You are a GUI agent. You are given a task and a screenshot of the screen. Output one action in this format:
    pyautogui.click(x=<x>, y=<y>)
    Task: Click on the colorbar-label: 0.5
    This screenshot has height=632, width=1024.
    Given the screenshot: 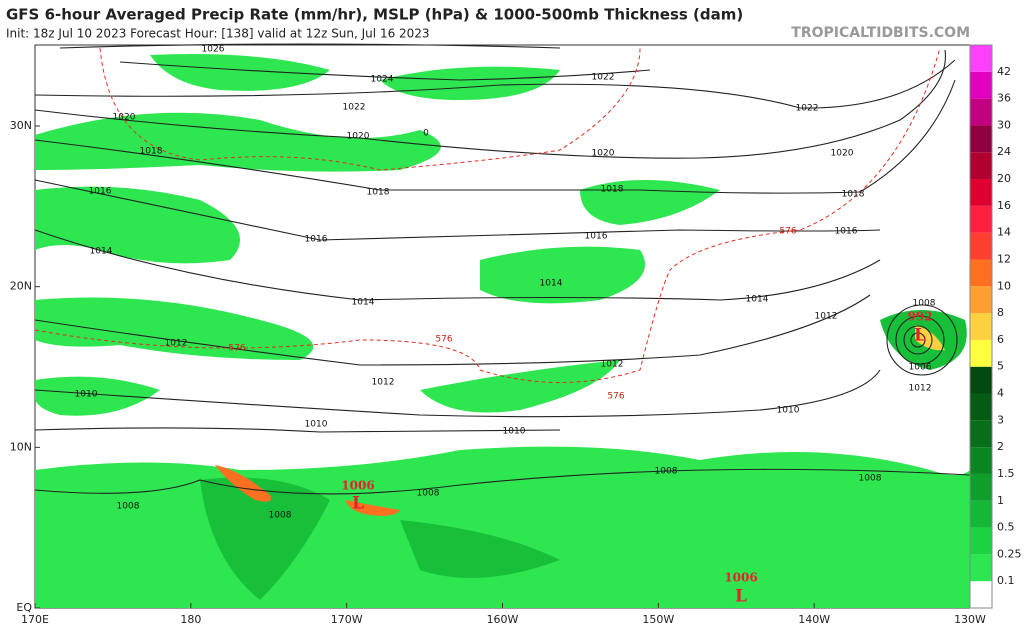 What is the action you would take?
    pyautogui.click(x=1006, y=527)
    